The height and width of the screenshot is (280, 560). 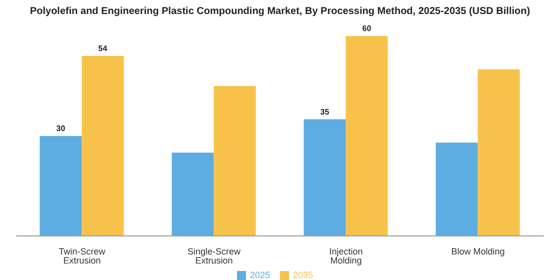 I want to click on data-label: 35, so click(x=325, y=111).